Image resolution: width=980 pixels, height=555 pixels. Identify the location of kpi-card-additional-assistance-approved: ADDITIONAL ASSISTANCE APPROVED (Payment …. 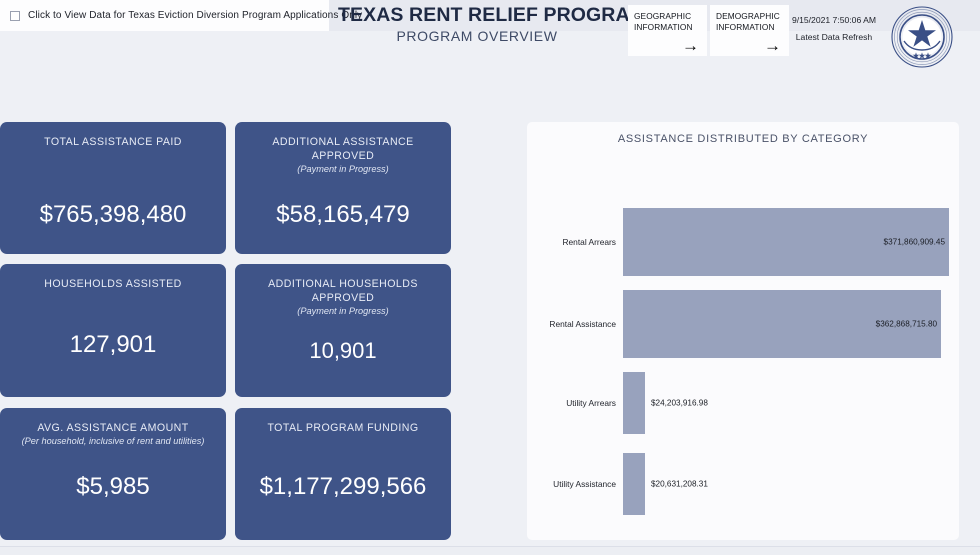
(343, 188).